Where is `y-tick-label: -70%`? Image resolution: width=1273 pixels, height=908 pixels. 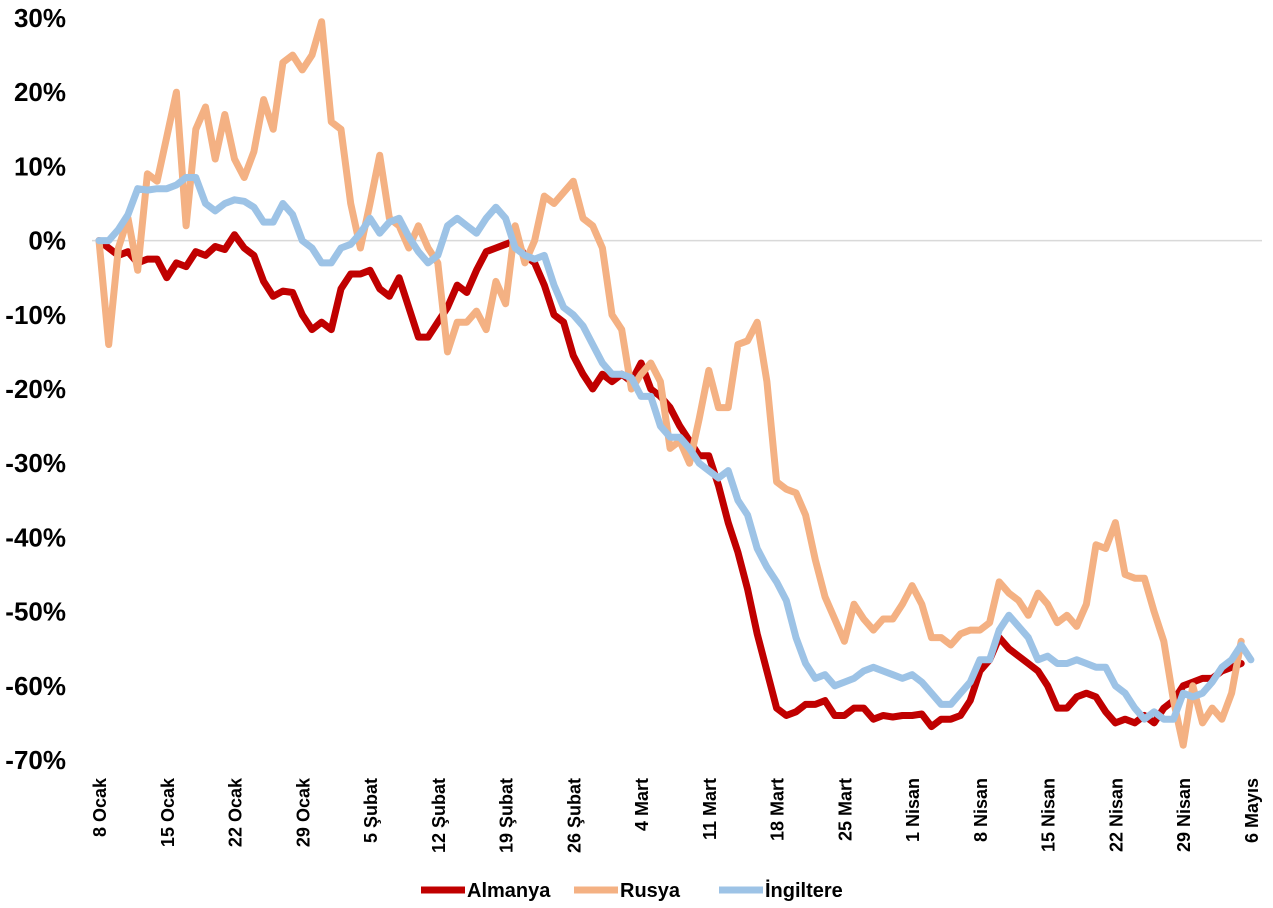
y-tick-label: -70% is located at coordinates (35, 760).